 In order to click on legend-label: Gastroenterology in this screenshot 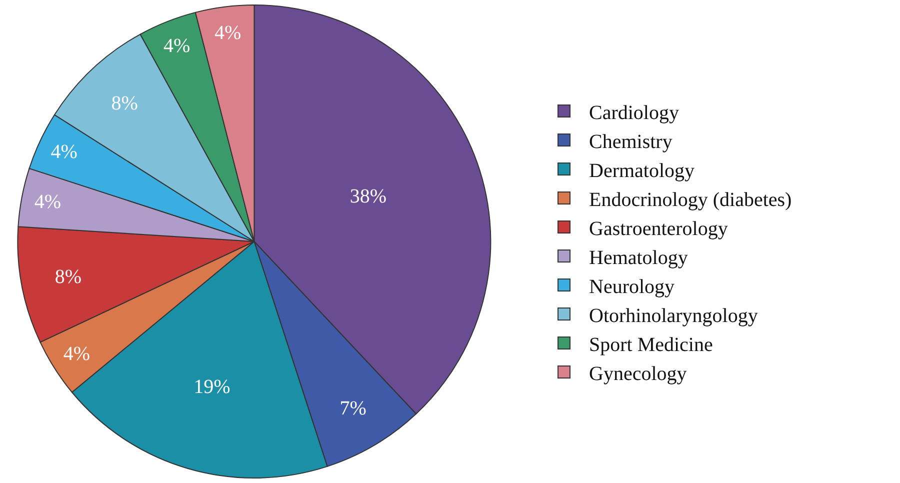, I will do `click(658, 229)`.